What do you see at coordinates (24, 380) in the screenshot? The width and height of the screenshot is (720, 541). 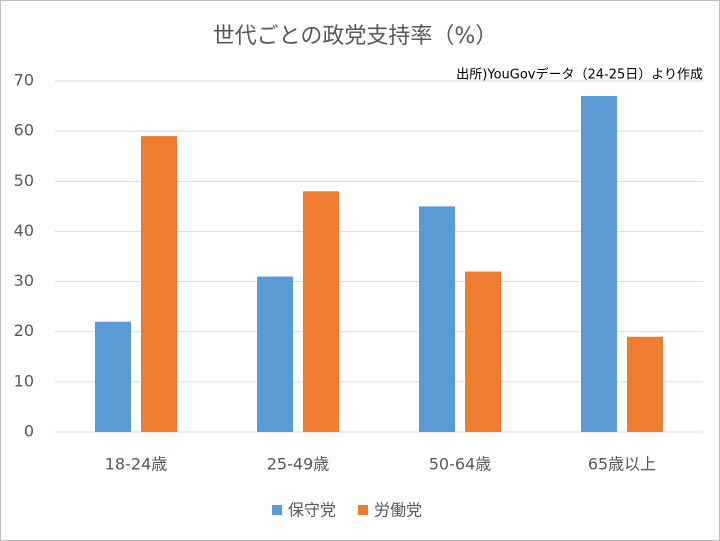 I see `y-tick-label: 10` at bounding box center [24, 380].